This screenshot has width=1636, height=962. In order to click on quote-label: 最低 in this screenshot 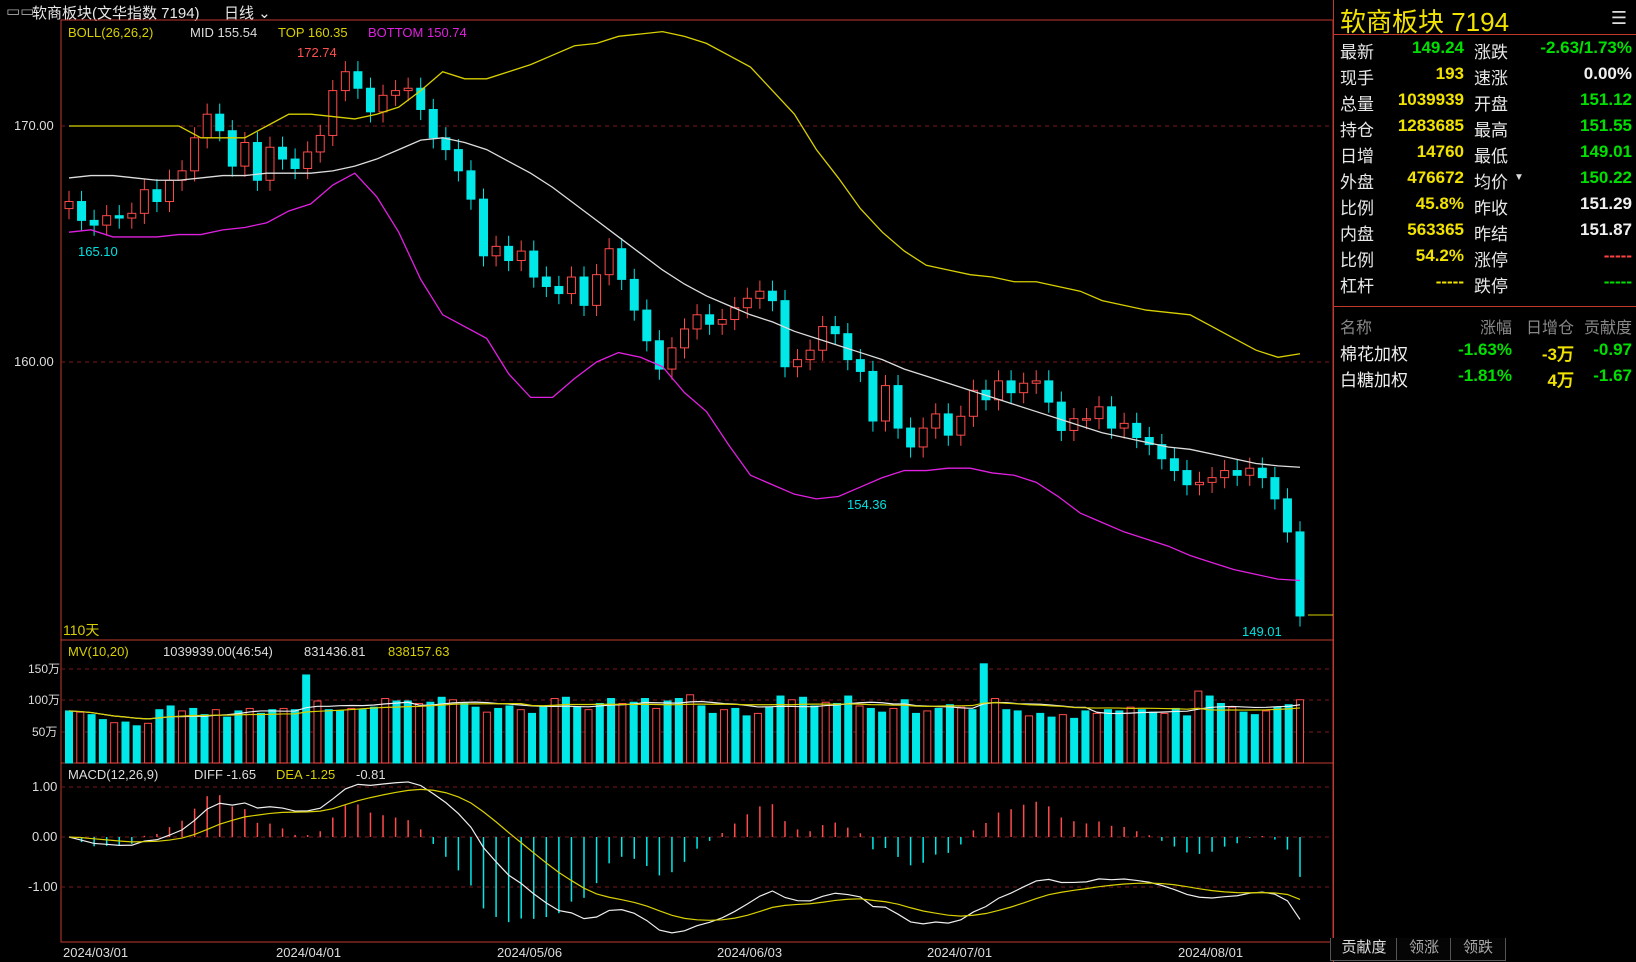, I will do `click(1491, 156)`.